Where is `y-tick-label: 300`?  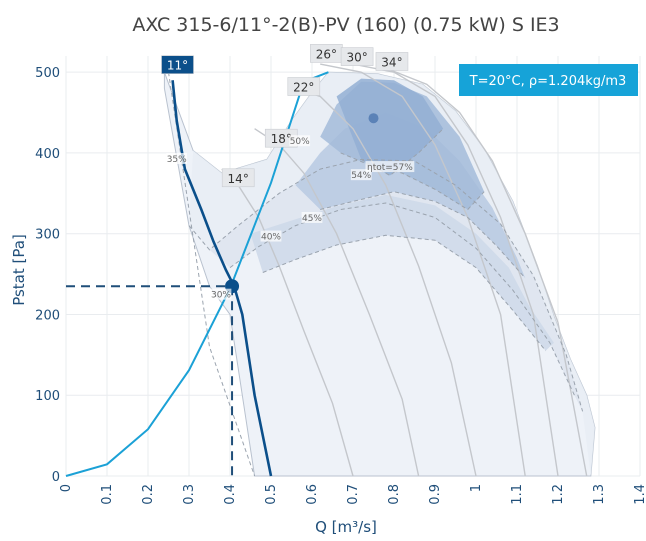 y-tick-label: 300 is located at coordinates (47, 235).